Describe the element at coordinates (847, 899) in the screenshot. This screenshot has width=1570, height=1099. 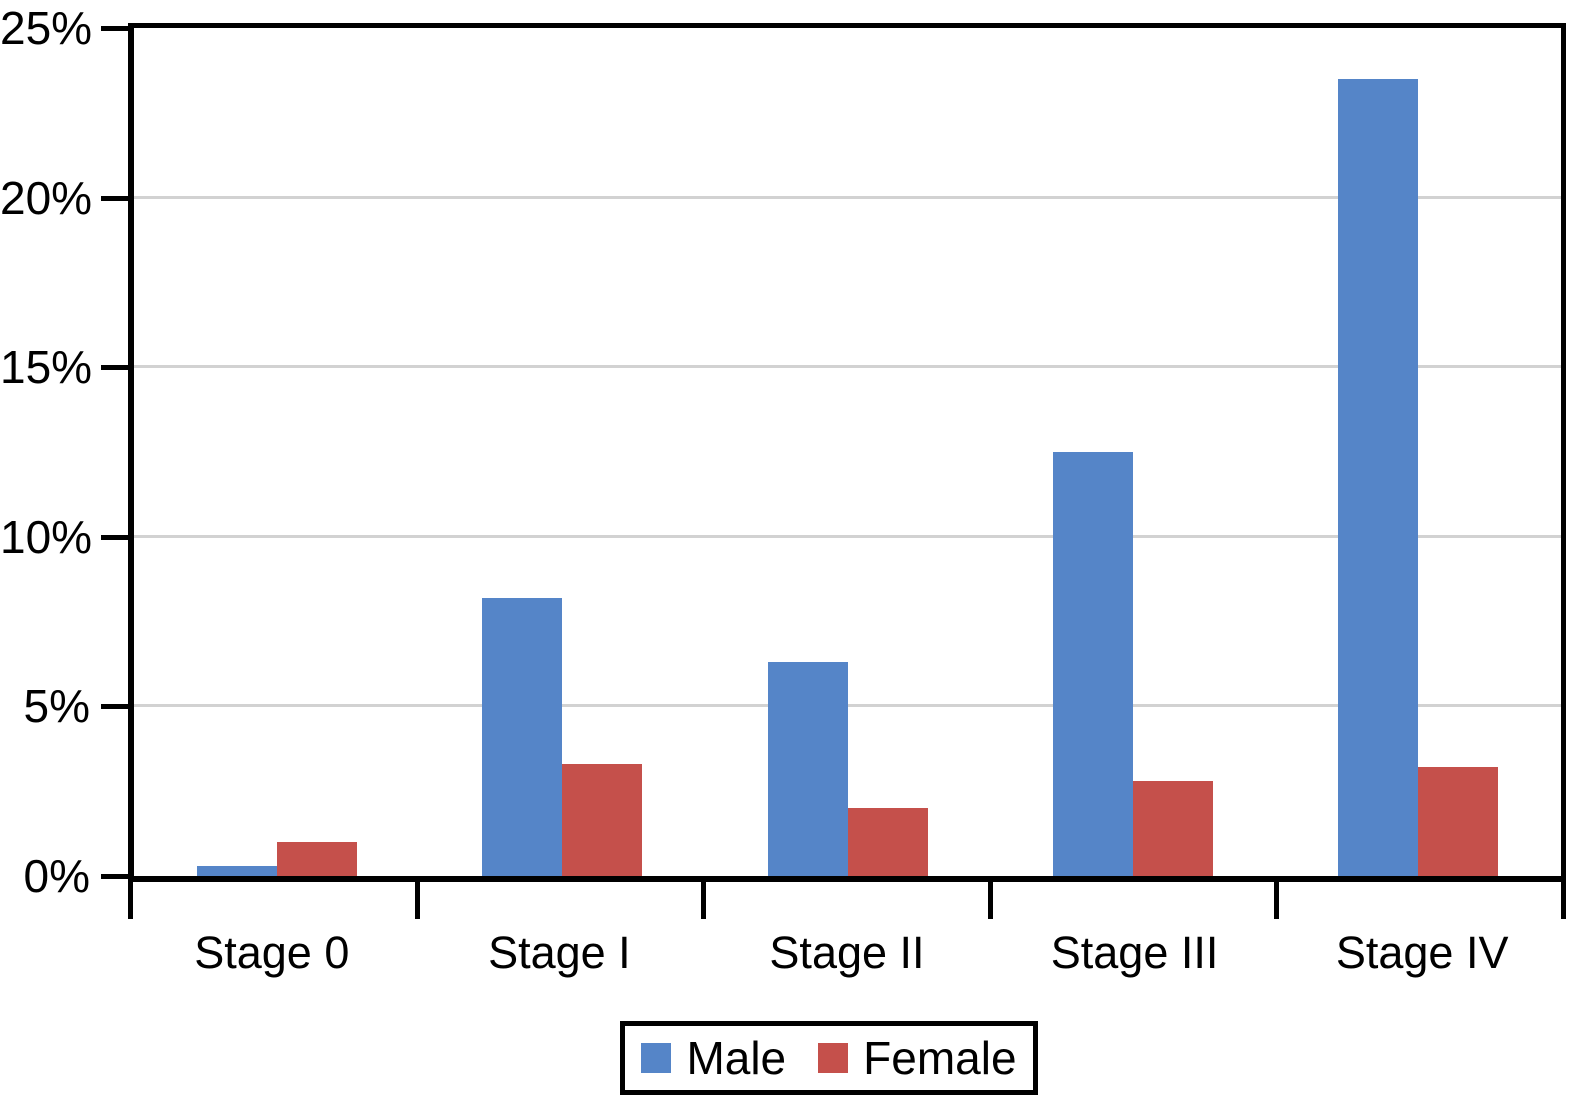
I see `x-axis-ticks` at that location.